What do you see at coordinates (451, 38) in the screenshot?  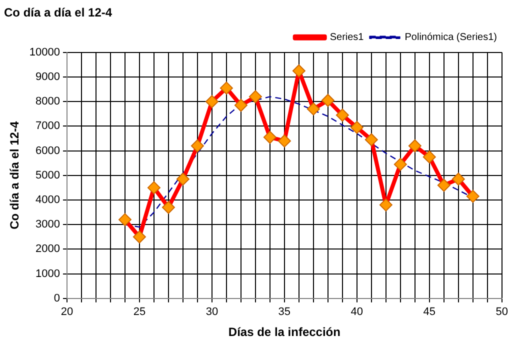 I see `legend-label: Polinómica (Series1)` at bounding box center [451, 38].